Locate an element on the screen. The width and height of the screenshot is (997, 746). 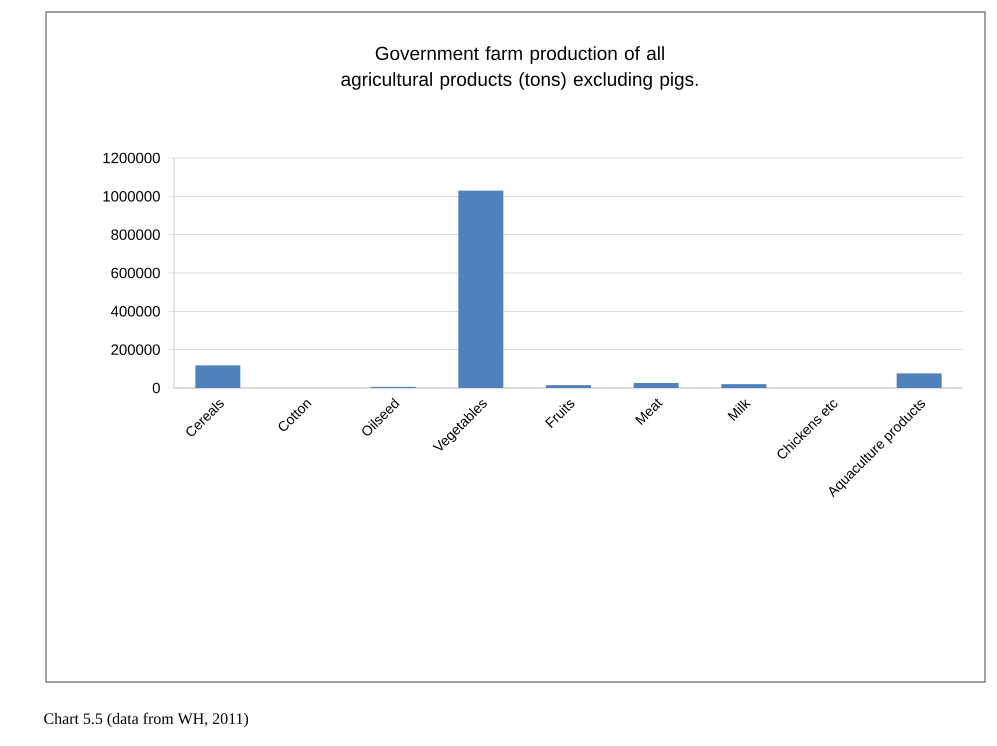
y-tick-label: 1000000 is located at coordinates (131, 196).